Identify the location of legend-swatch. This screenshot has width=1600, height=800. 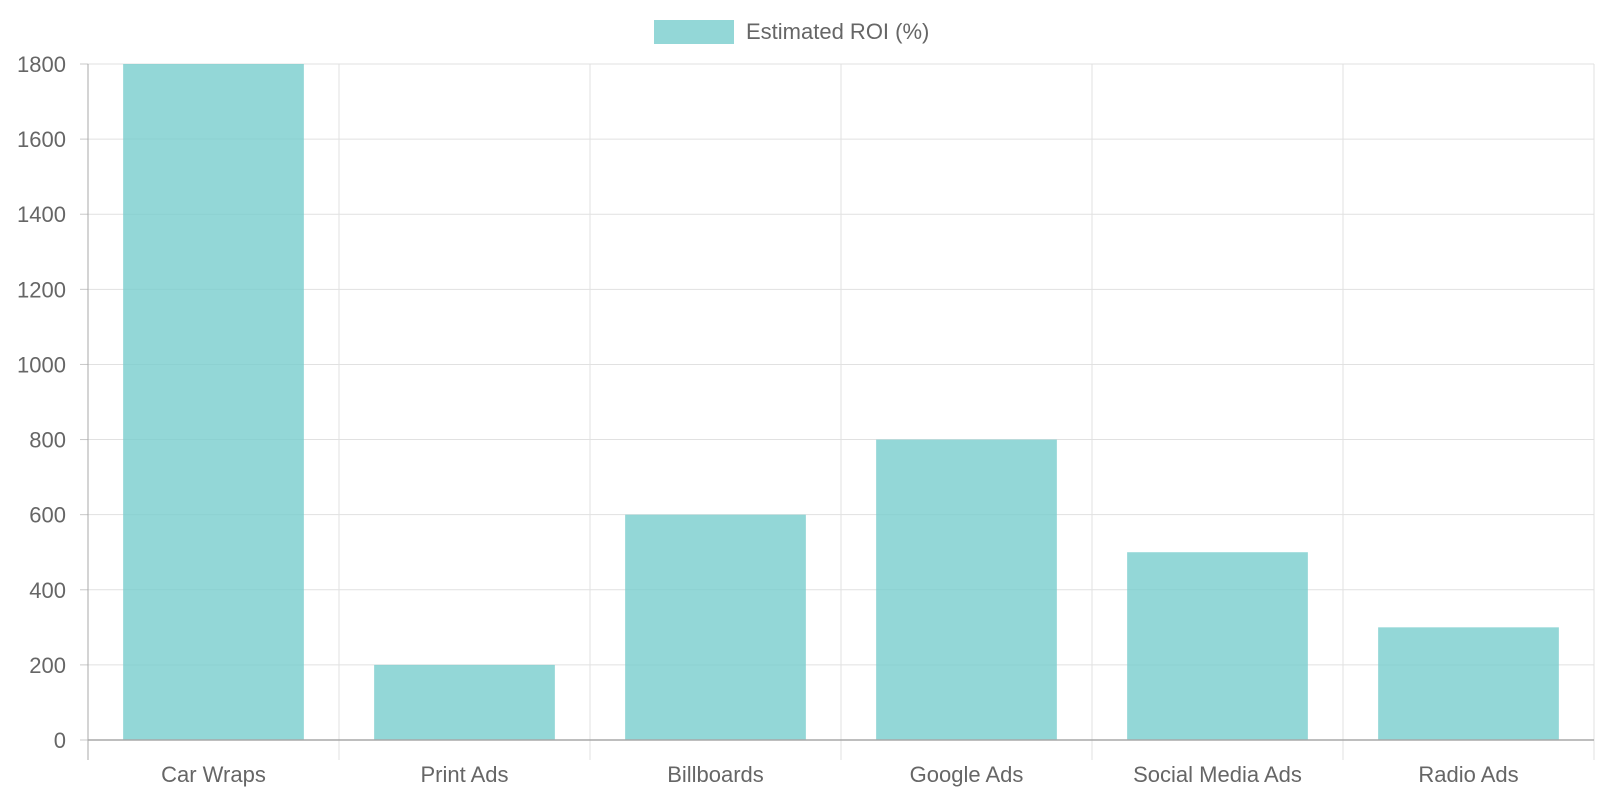
(694, 32).